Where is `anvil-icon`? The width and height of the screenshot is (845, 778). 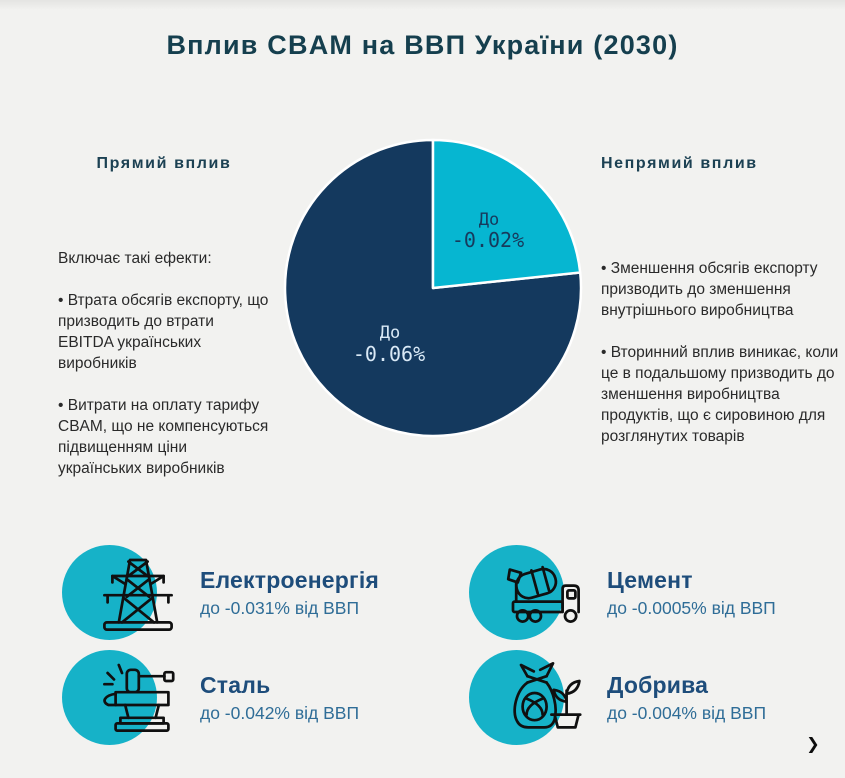
anvil-icon is located at coordinates (139, 697).